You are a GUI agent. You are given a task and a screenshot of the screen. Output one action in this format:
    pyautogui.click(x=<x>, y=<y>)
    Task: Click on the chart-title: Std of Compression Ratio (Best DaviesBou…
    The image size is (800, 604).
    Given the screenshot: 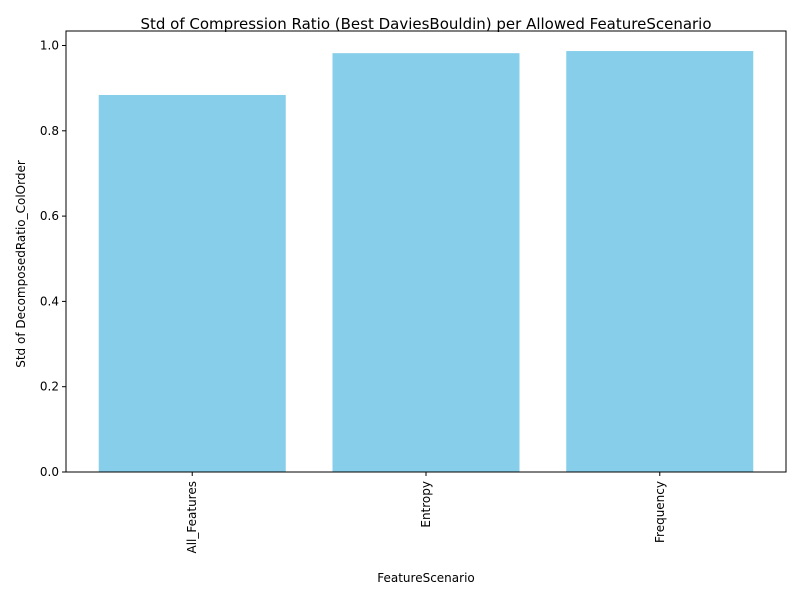 What is the action you would take?
    pyautogui.click(x=425, y=24)
    